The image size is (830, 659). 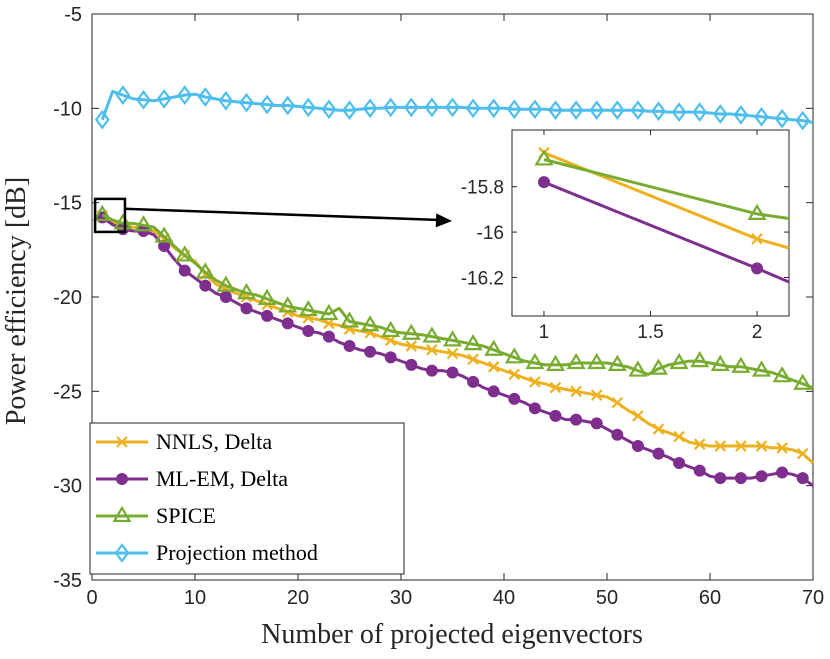 I want to click on y-tick-label: -15, so click(x=67, y=204).